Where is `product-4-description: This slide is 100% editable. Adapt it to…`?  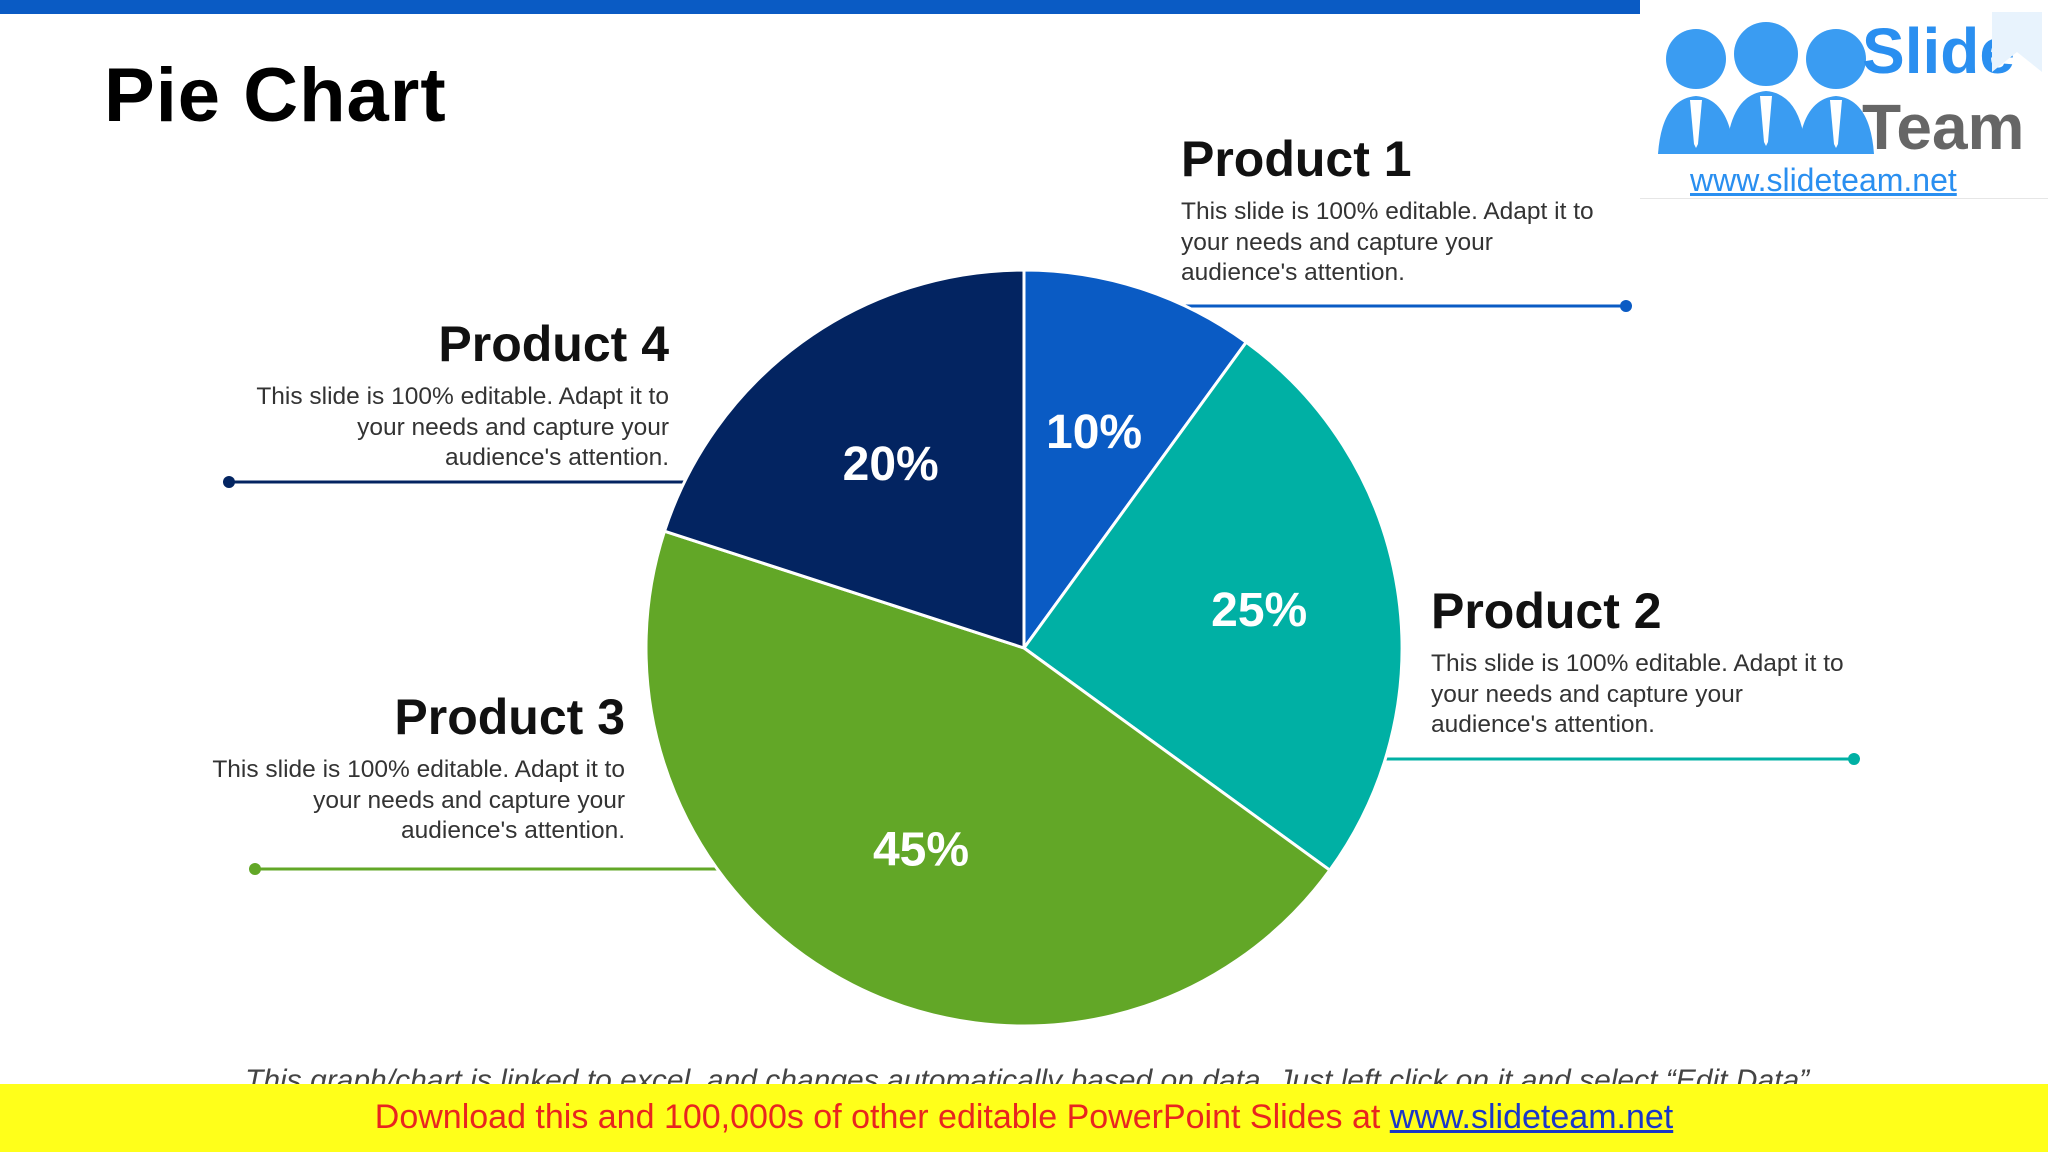 product-4-description: This slide is 100% editable. Adapt it to… is located at coordinates (462, 427).